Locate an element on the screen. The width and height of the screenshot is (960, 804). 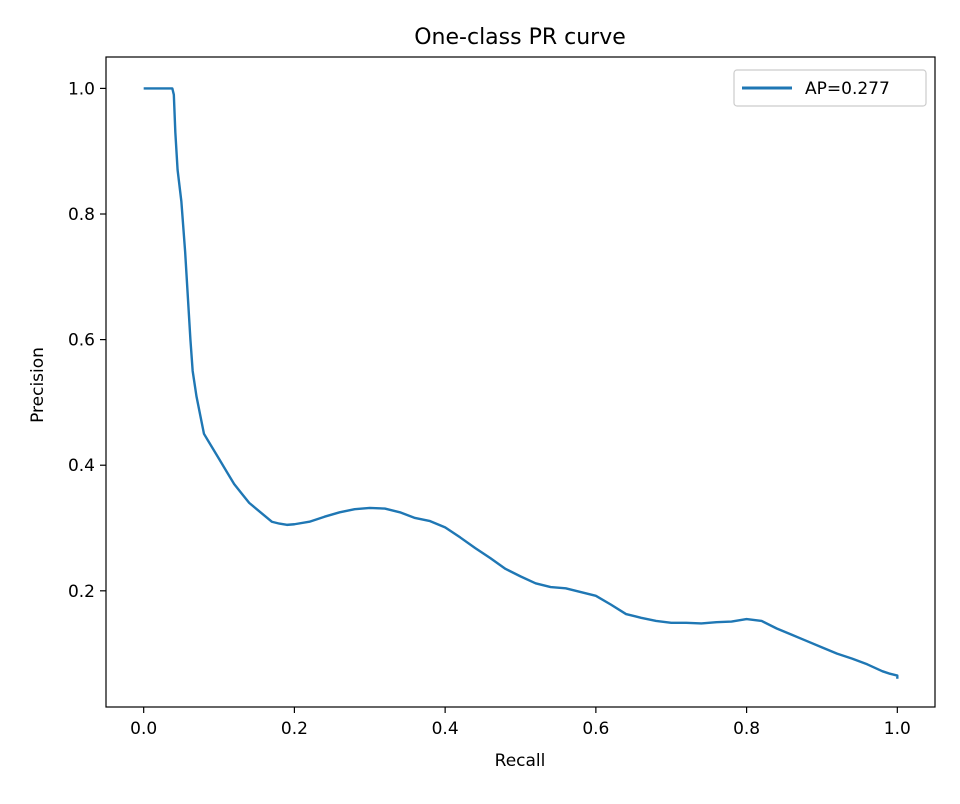
y-tick-label: 0.2 is located at coordinates (81, 592).